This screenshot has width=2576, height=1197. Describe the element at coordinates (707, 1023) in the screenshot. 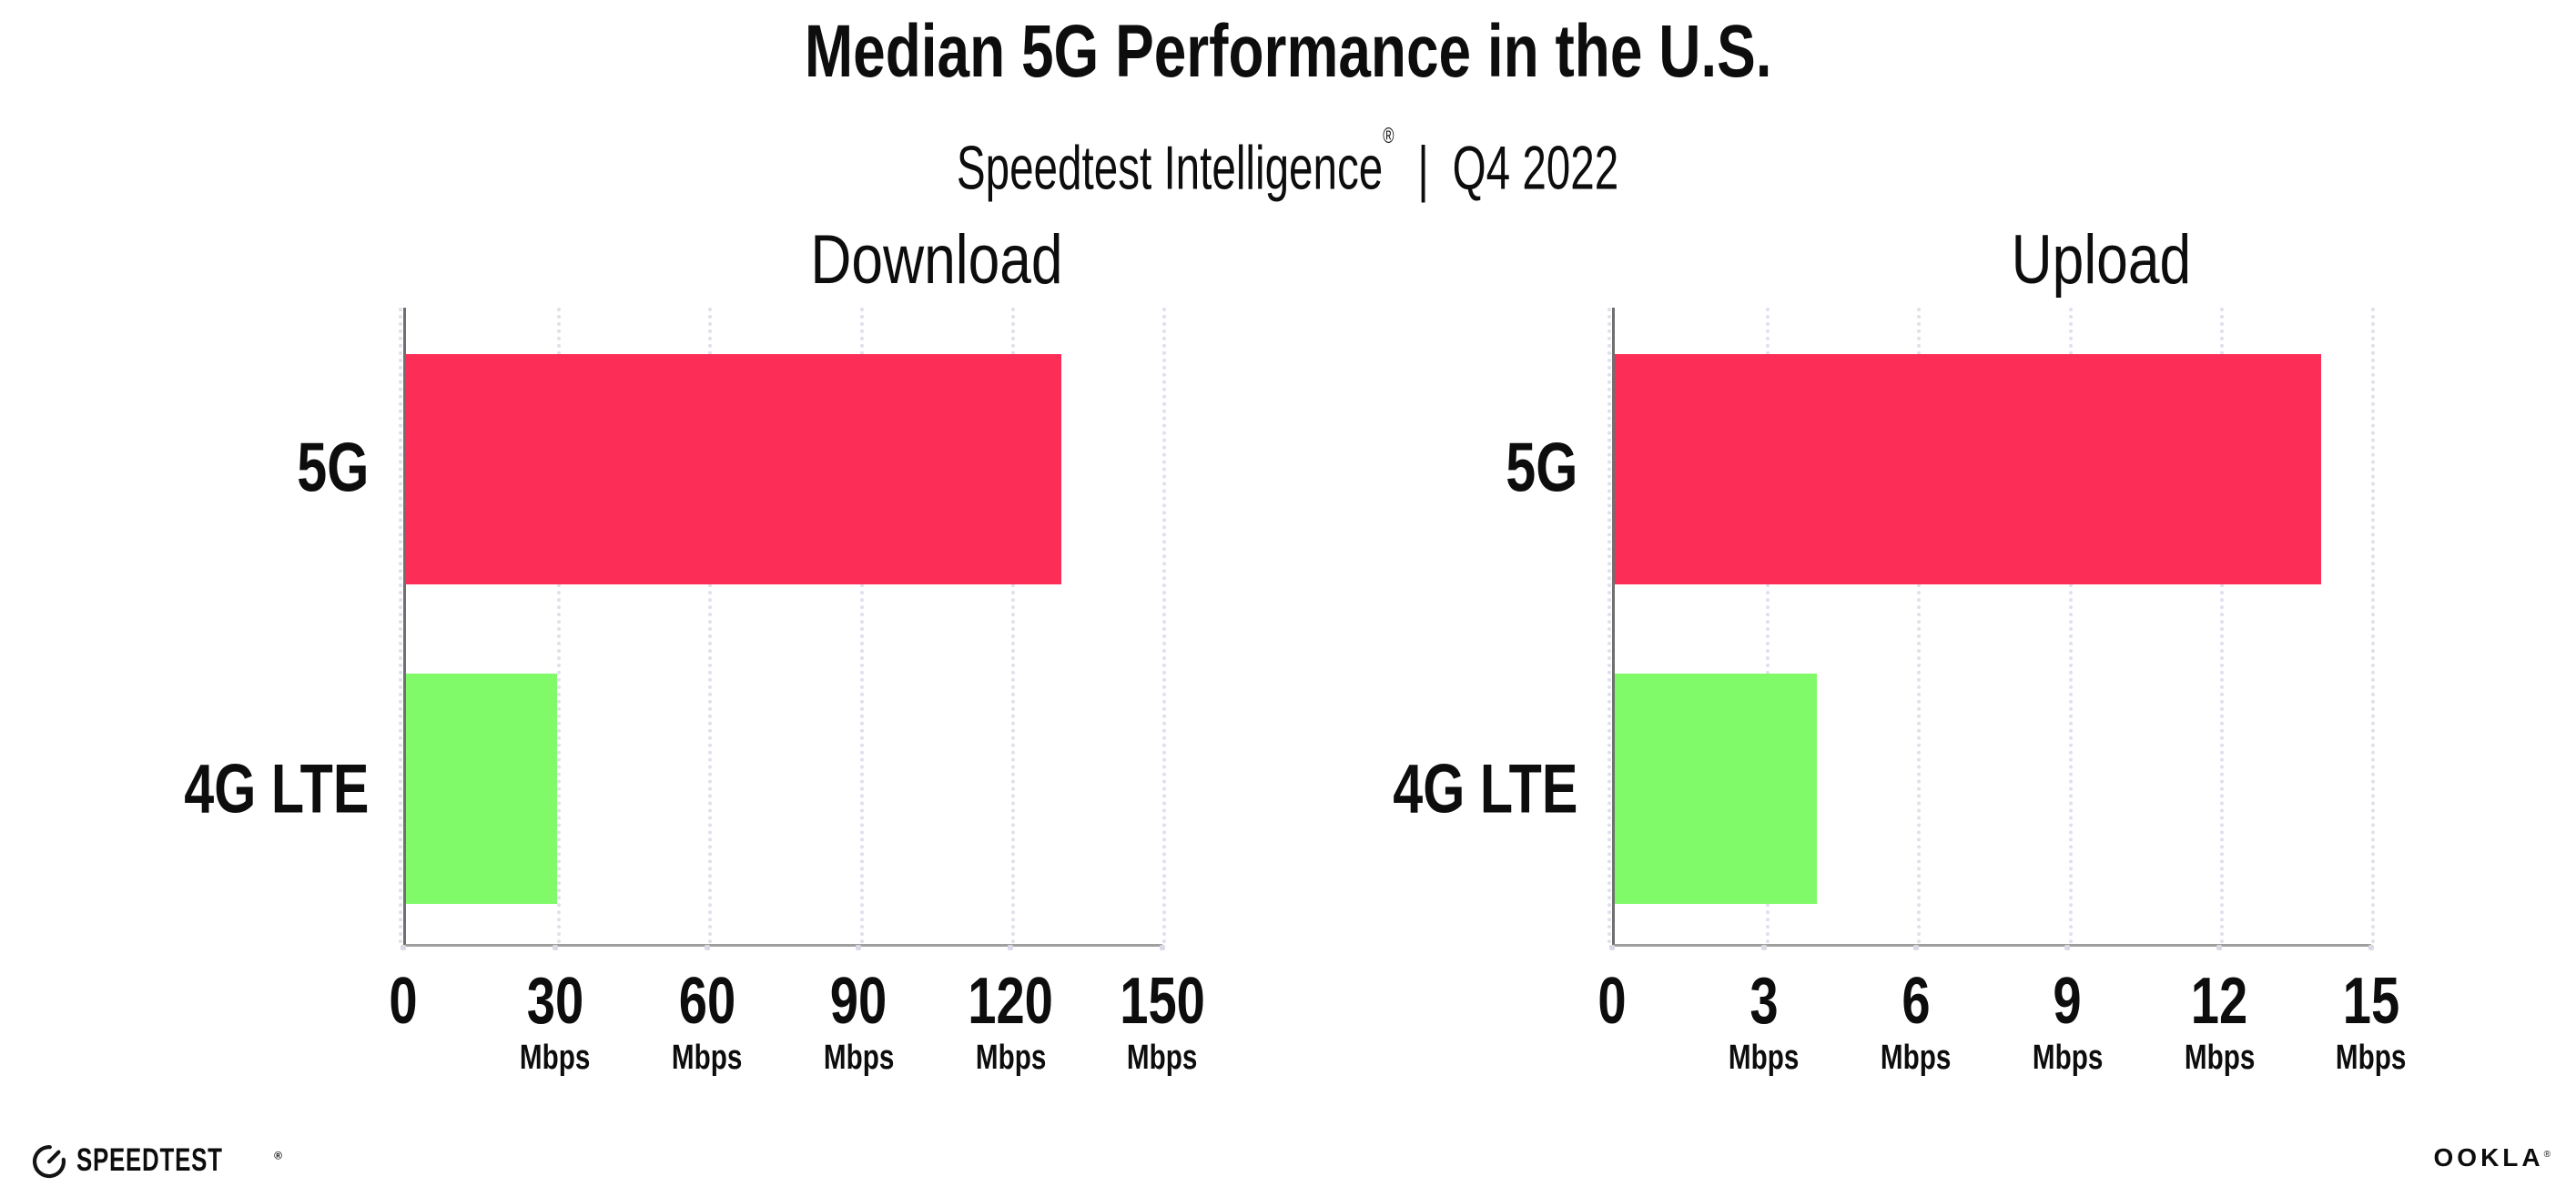

I see `x-tick-label: 60 Mbps` at that location.